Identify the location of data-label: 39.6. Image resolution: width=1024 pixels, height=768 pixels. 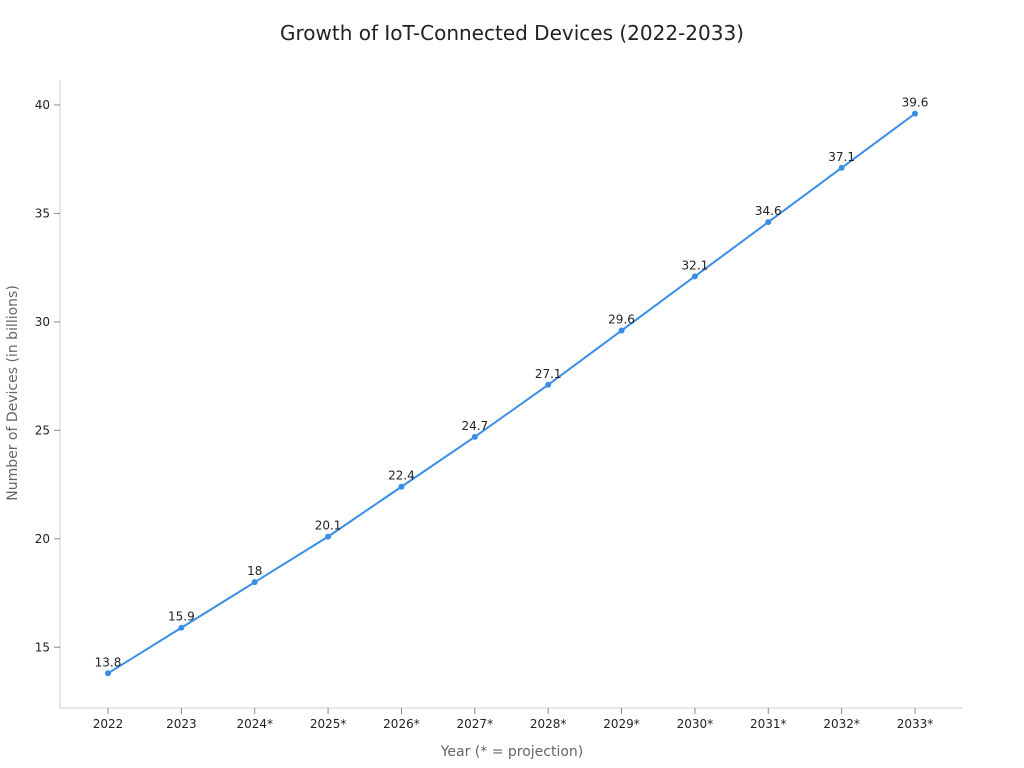
(915, 103).